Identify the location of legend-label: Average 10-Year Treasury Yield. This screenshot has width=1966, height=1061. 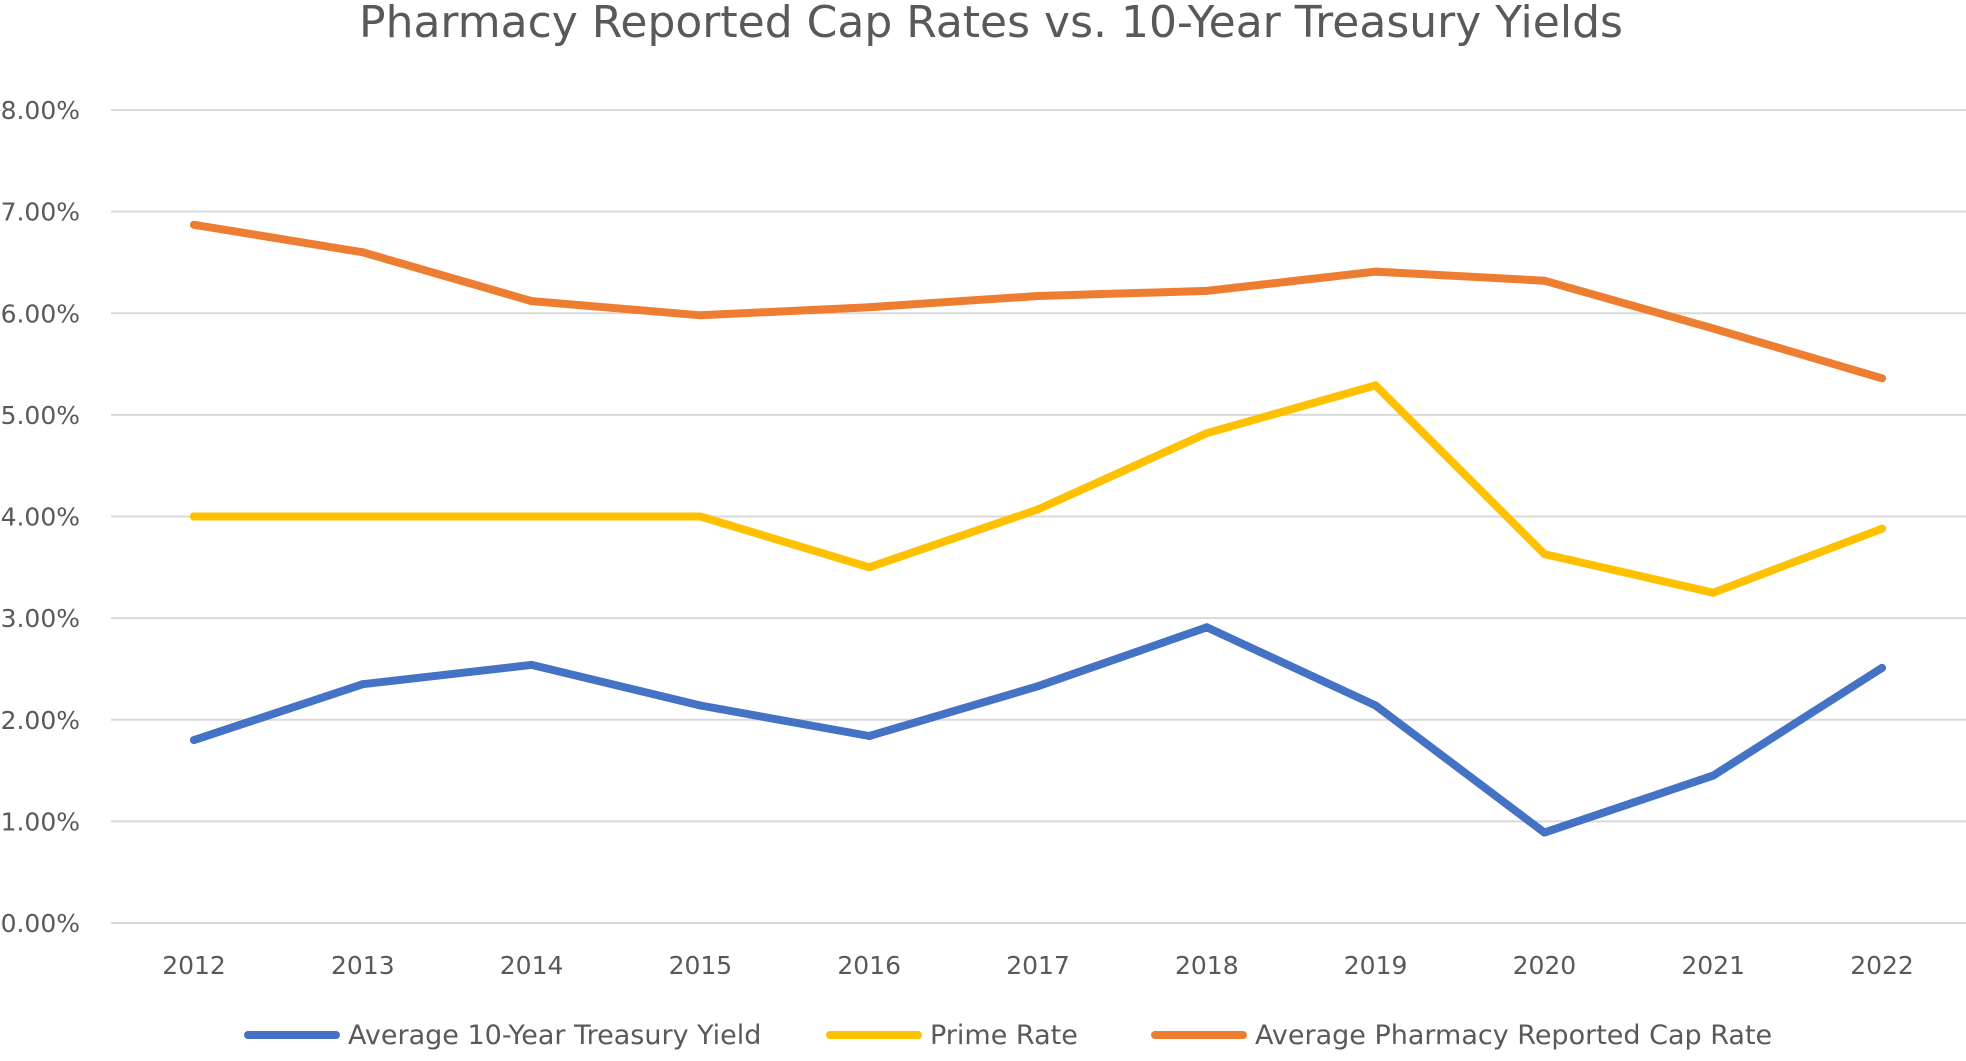
(554, 1035).